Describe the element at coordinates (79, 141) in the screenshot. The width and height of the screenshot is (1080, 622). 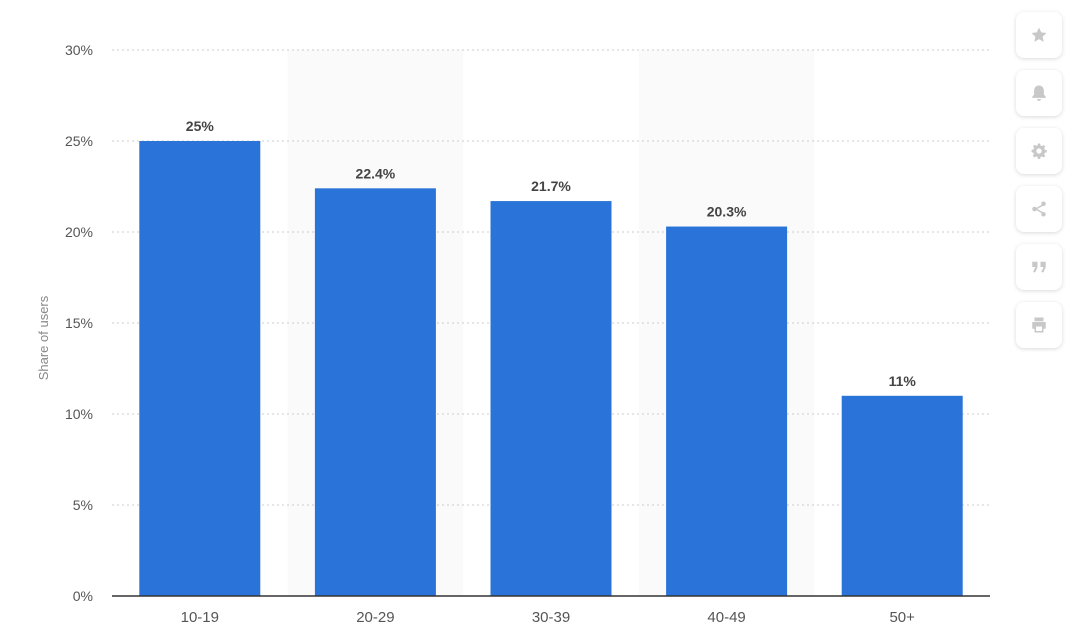
I see `y-tick-label: 25%` at that location.